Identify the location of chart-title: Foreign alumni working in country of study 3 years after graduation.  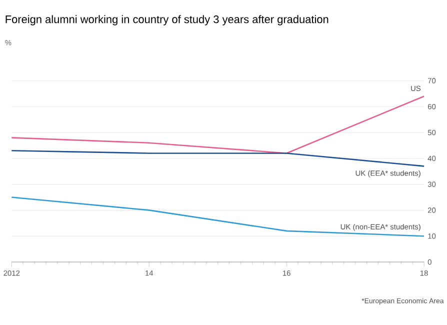
(167, 20).